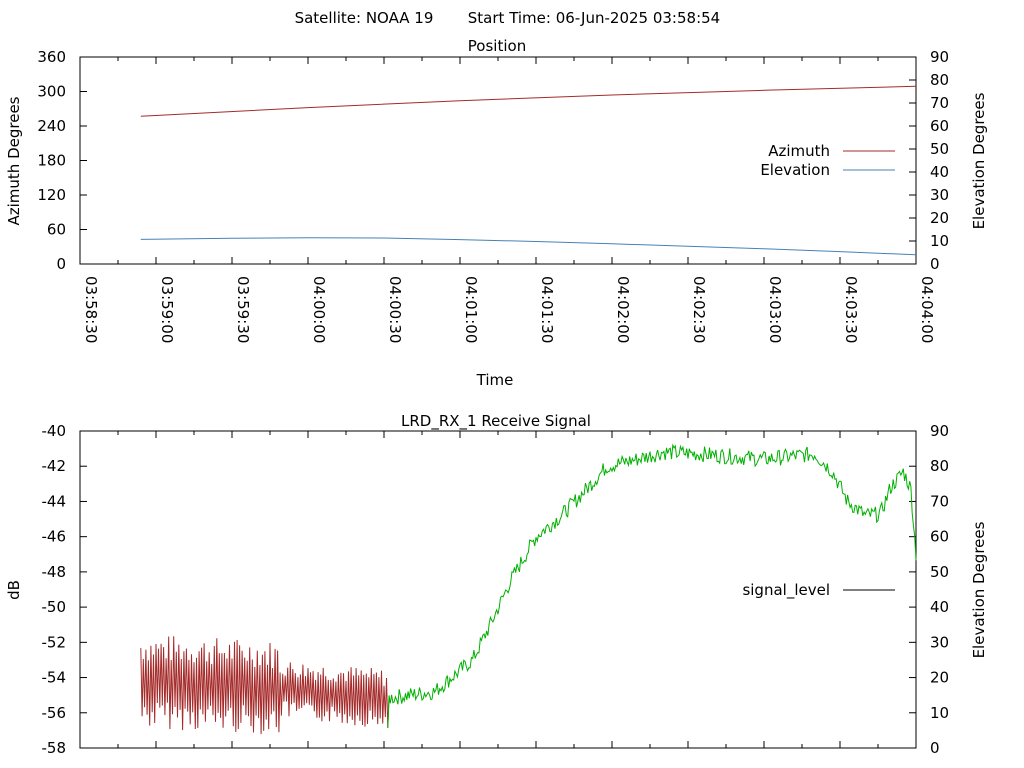  Describe the element at coordinates (927, 309) in the screenshot. I see `position-xtick-label: 04:04:00` at that location.